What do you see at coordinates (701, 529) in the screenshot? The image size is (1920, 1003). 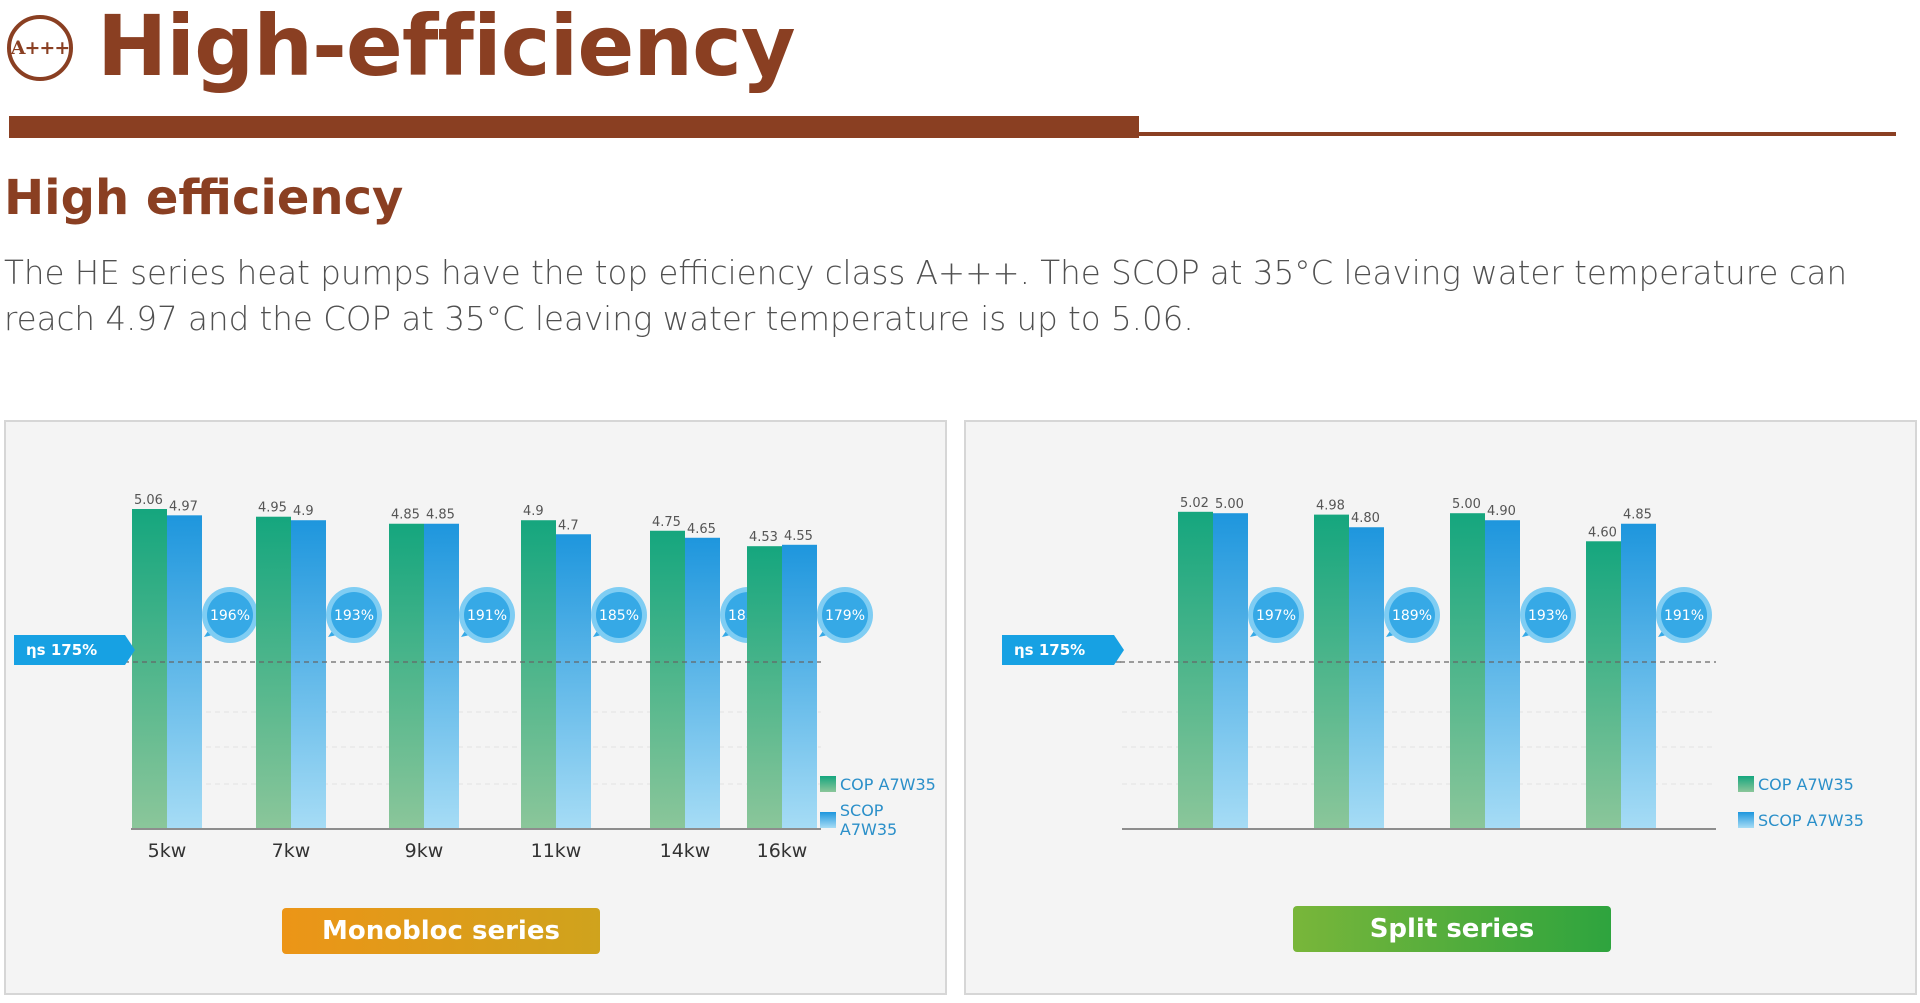 I see `scop-value-label: 4.65` at bounding box center [701, 529].